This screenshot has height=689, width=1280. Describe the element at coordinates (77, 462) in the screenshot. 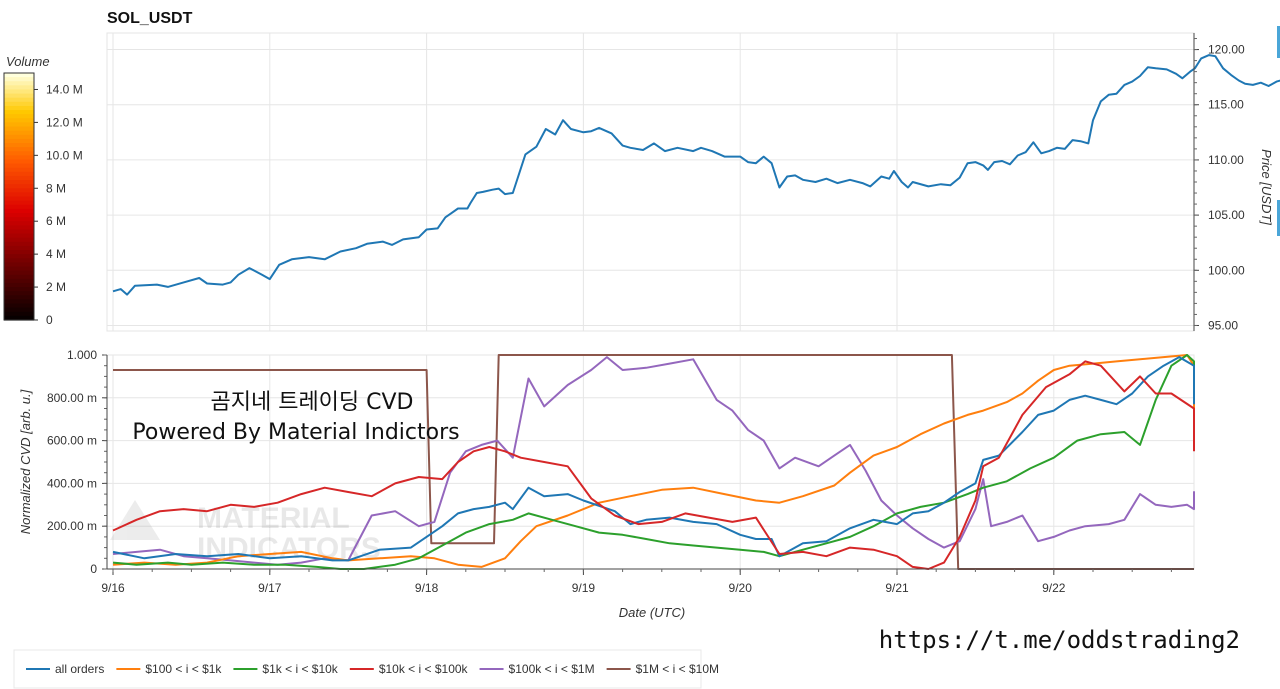

I see `cvd-y-ticks: 0 200.00 m 400.00 m 600.00 m 800.00 m 1.000` at that location.